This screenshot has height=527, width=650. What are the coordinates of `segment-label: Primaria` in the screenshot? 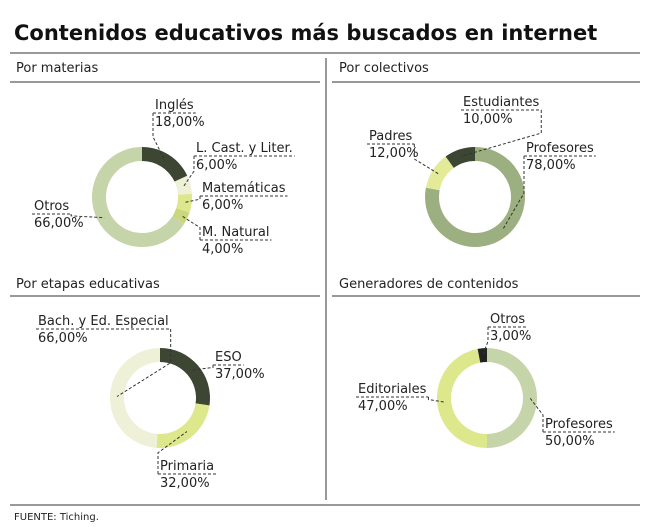 It's located at (187, 466).